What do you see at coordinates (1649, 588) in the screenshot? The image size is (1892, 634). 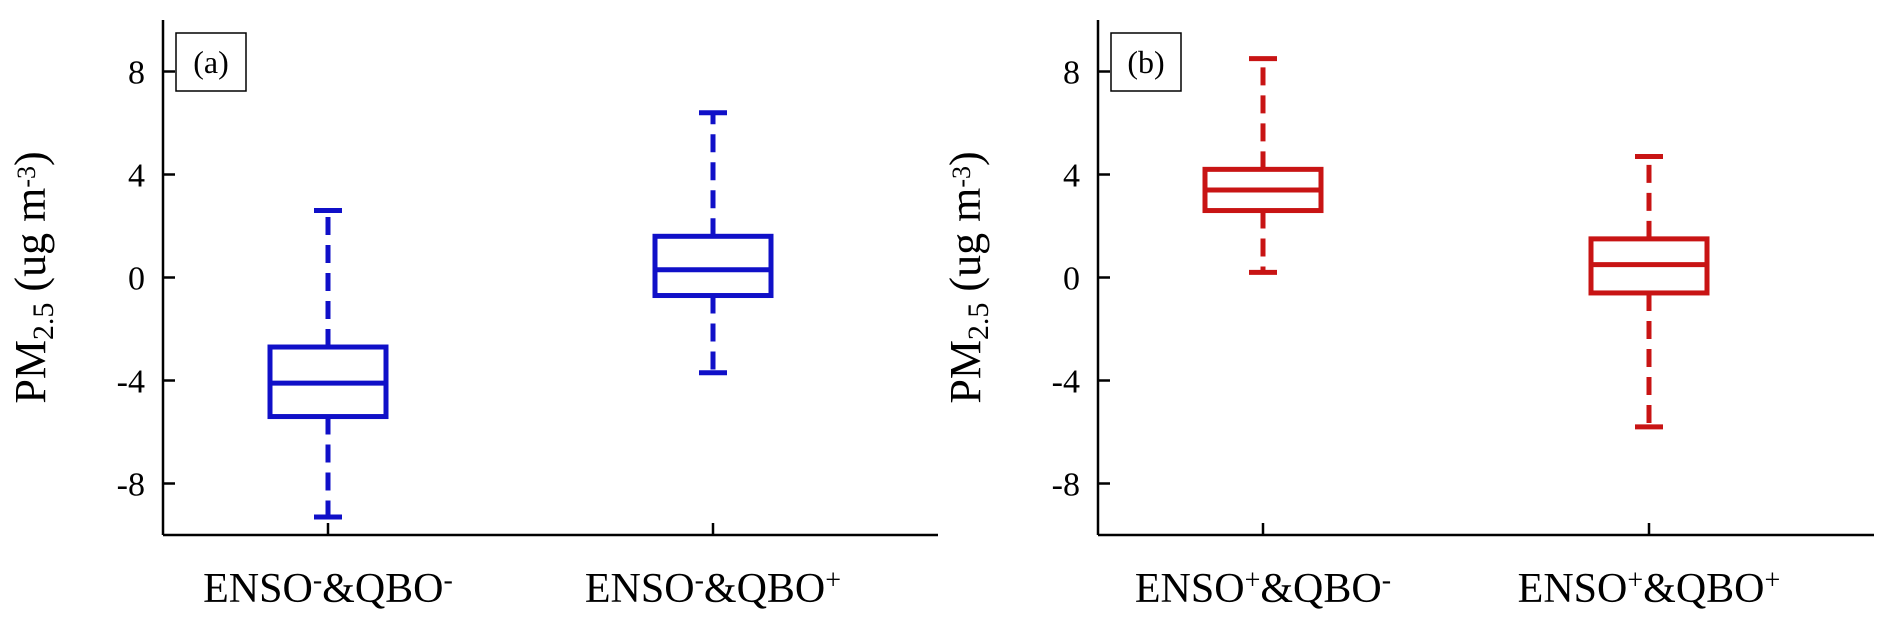 I see `category-label: ENSO+&QBO+` at bounding box center [1649, 588].